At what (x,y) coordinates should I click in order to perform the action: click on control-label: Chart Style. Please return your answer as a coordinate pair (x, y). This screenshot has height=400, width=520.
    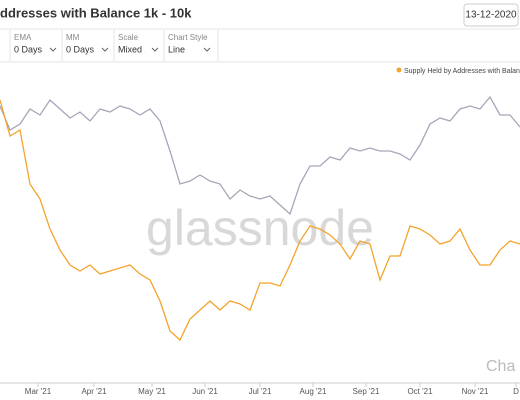
    Looking at the image, I should click on (188, 37).